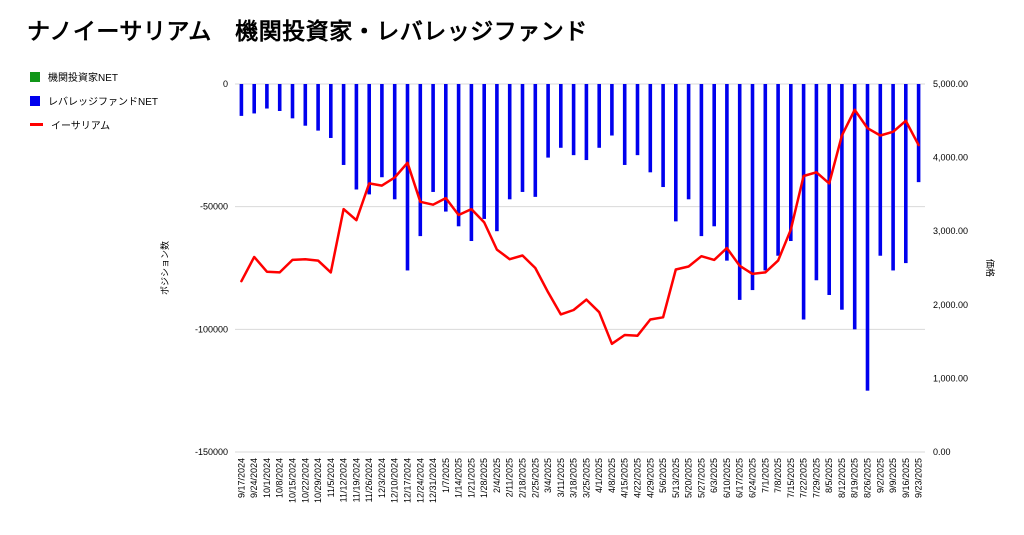 Image resolution: width=1024 pixels, height=535 pixels. I want to click on right-axis-tick-label: 2,000.00, so click(950, 305).